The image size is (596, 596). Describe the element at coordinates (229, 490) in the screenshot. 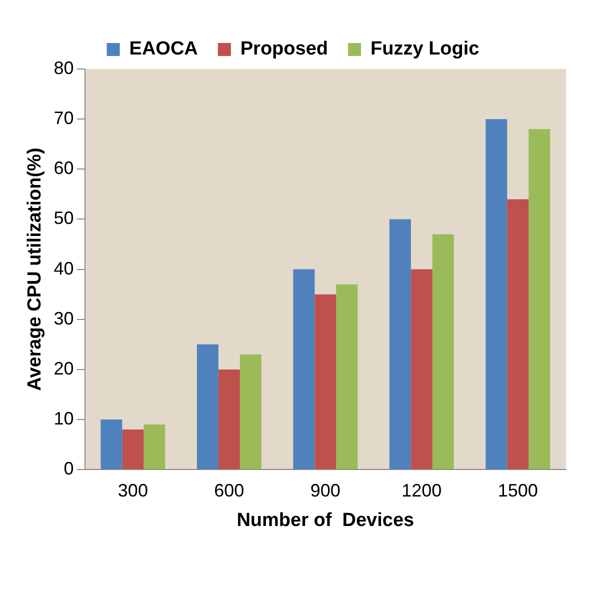

I see `x-tick-label: 600` at that location.